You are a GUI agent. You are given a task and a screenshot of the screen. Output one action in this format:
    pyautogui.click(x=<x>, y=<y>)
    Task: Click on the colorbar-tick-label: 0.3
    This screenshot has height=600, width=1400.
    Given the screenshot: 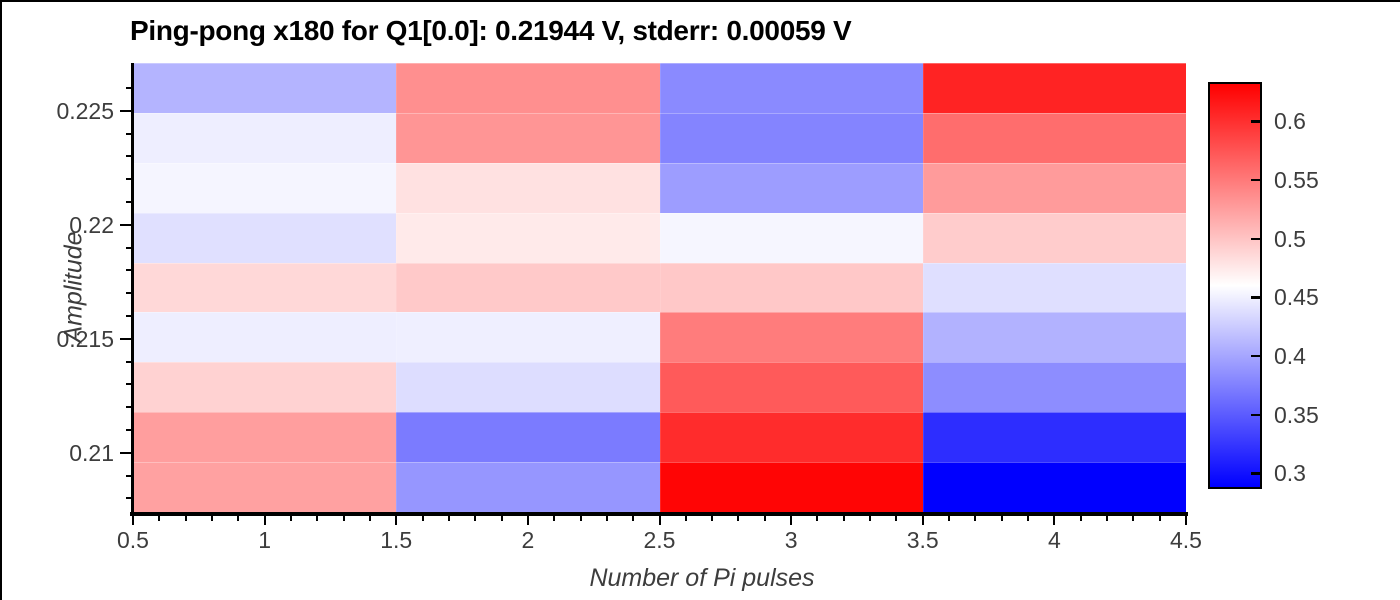 What is the action you would take?
    pyautogui.click(x=1290, y=473)
    